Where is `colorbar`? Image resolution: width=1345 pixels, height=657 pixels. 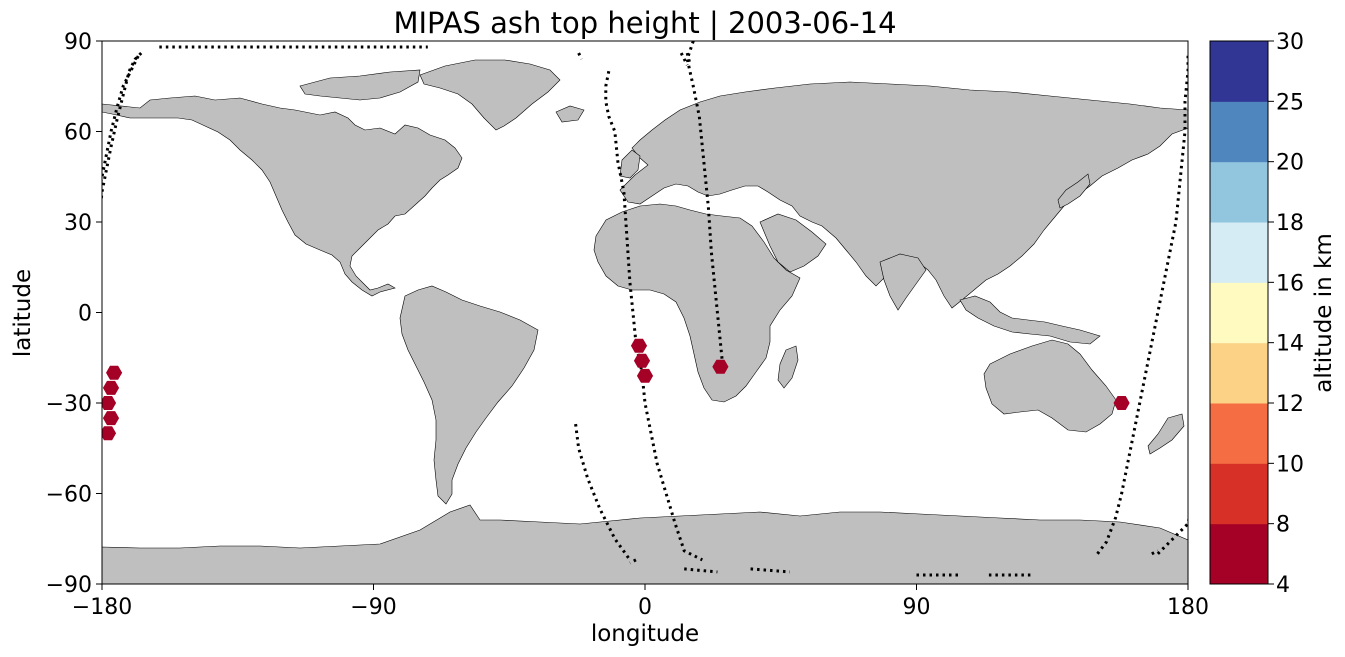 colorbar is located at coordinates (1239, 312).